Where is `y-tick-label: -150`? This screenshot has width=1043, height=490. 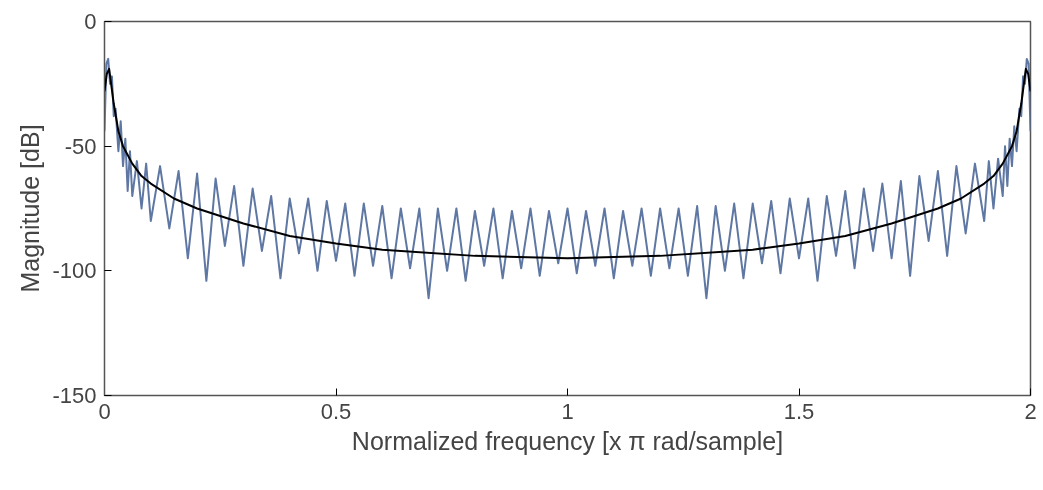
y-tick-label: -150 is located at coordinates (74, 395).